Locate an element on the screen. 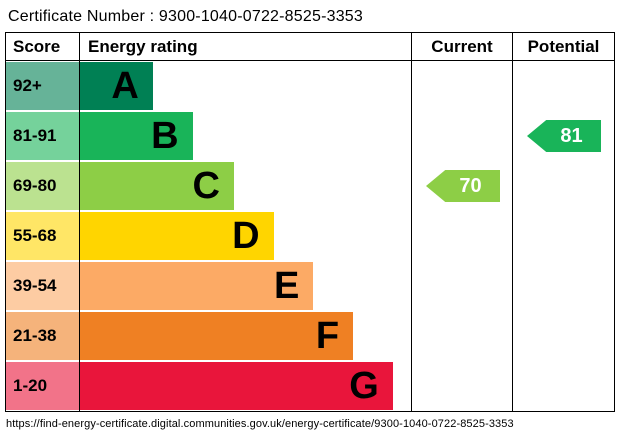 Image resolution: width=620 pixels, height=440 pixels. current-rating-value: 70 is located at coordinates (470, 185).